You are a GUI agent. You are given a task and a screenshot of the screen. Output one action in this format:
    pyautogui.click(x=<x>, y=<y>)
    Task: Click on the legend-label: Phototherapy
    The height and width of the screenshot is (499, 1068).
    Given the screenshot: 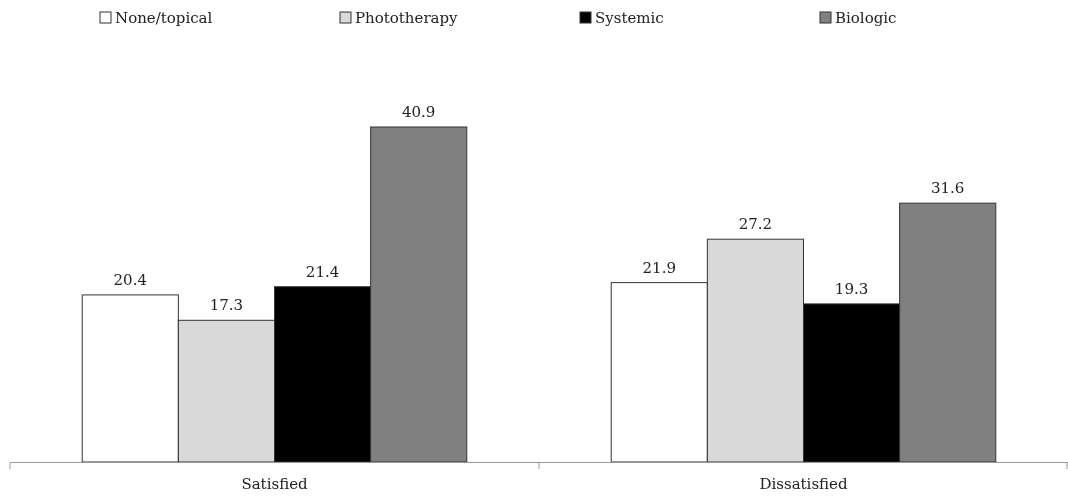 What is the action you would take?
    pyautogui.click(x=407, y=18)
    